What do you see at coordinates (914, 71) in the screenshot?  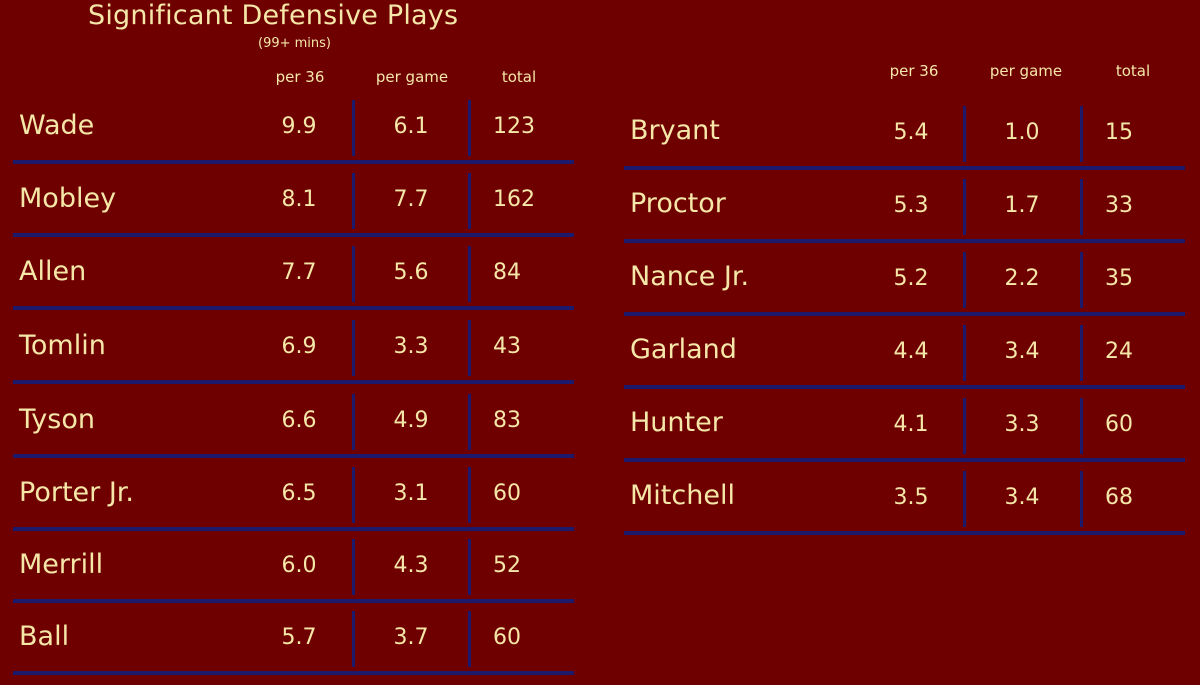 I see `right-header-per36: per 36` at bounding box center [914, 71].